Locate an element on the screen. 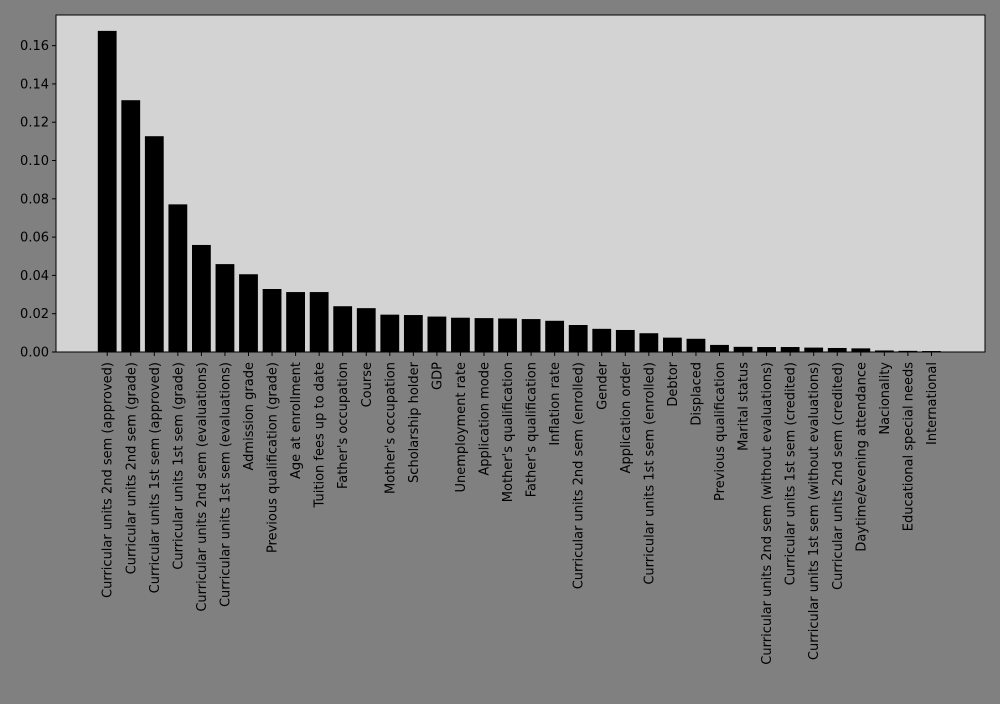 This screenshot has width=1000, height=704. x-tick-label: Gender is located at coordinates (602, 385).